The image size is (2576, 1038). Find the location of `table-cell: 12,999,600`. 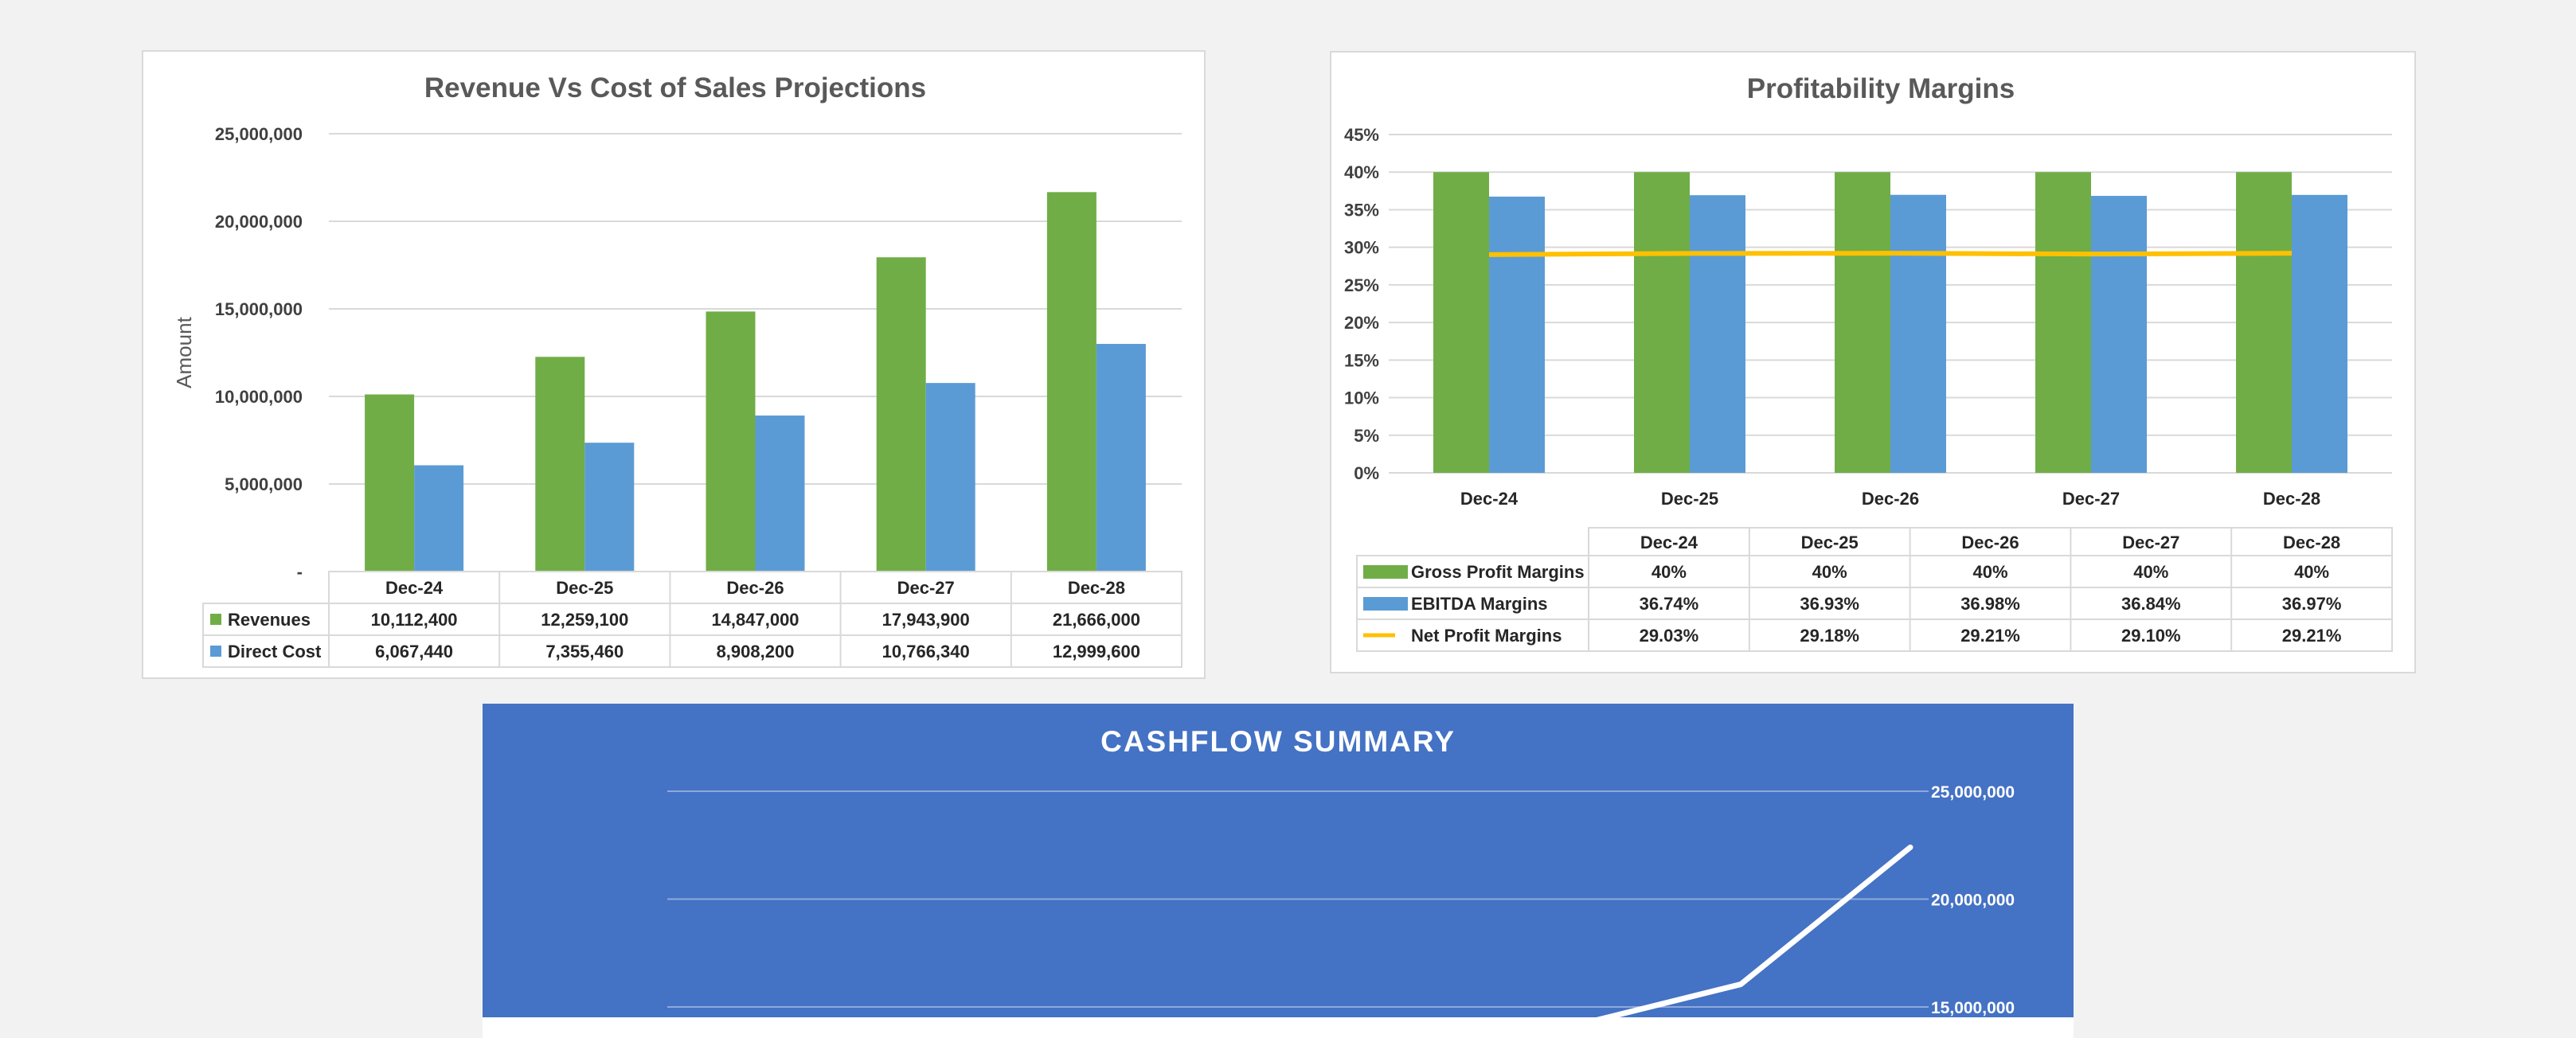

table-cell: 12,999,600 is located at coordinates (1096, 651).